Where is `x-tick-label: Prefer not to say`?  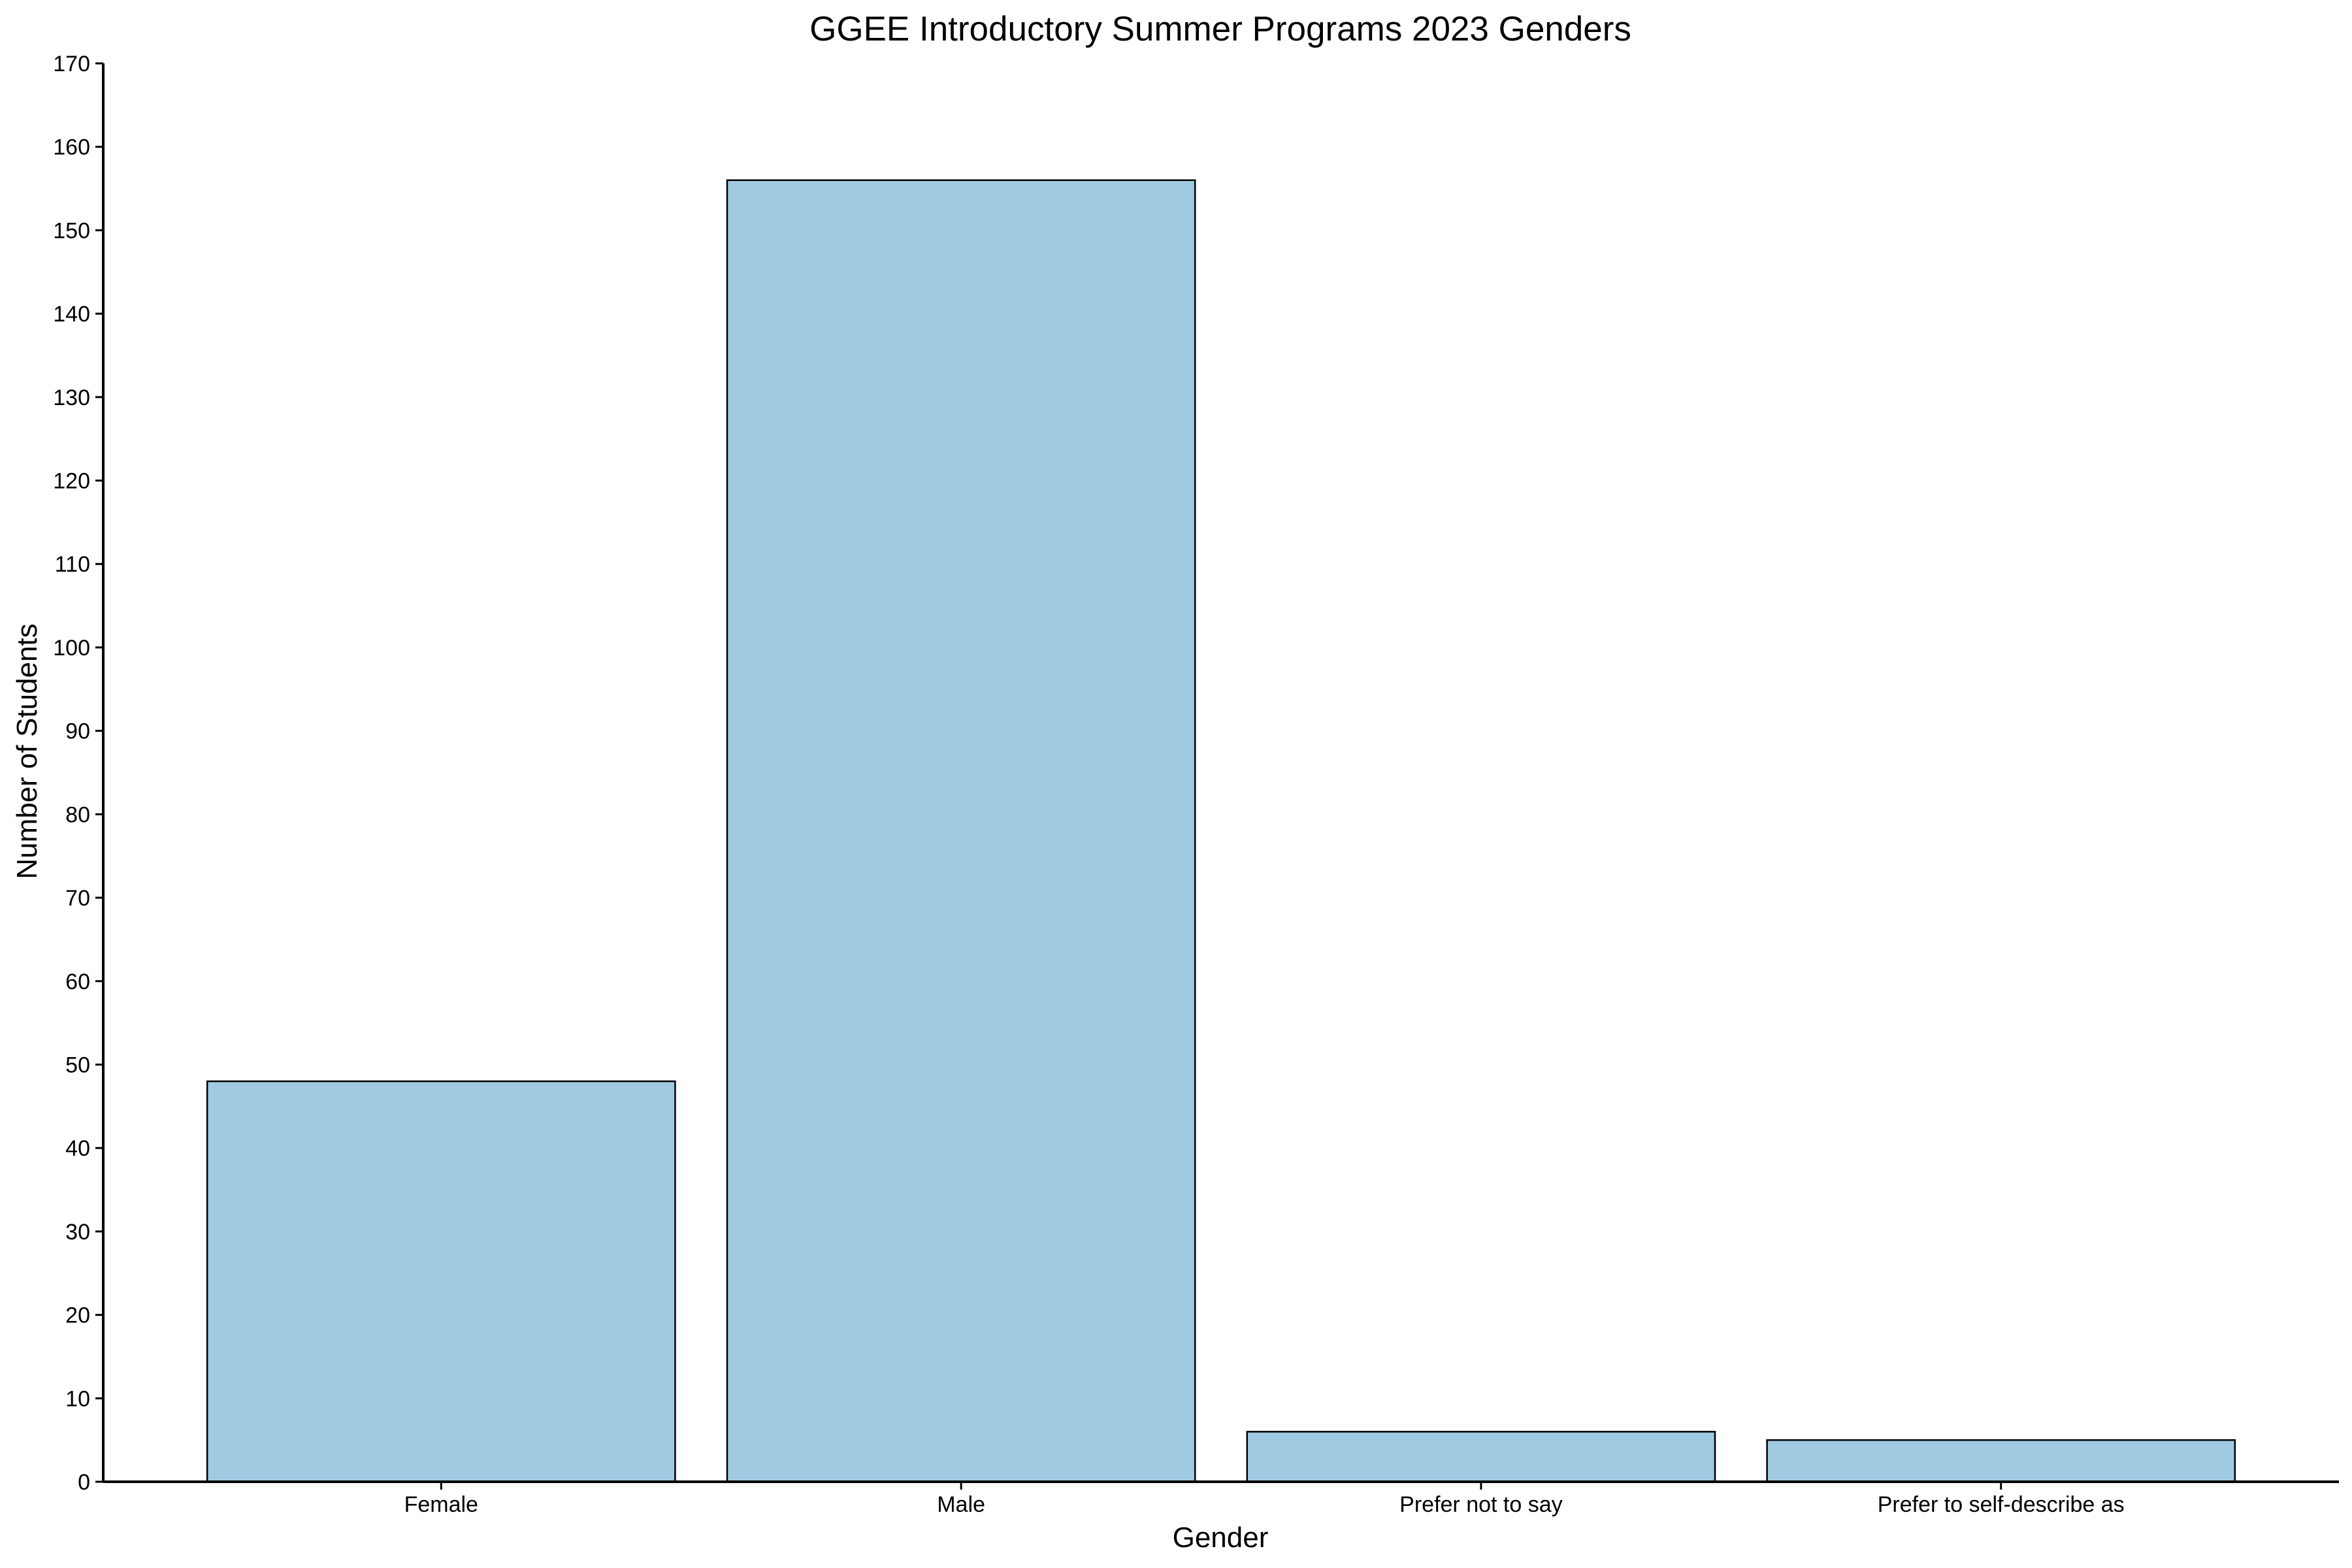 x-tick-label: Prefer not to say is located at coordinates (1480, 1504).